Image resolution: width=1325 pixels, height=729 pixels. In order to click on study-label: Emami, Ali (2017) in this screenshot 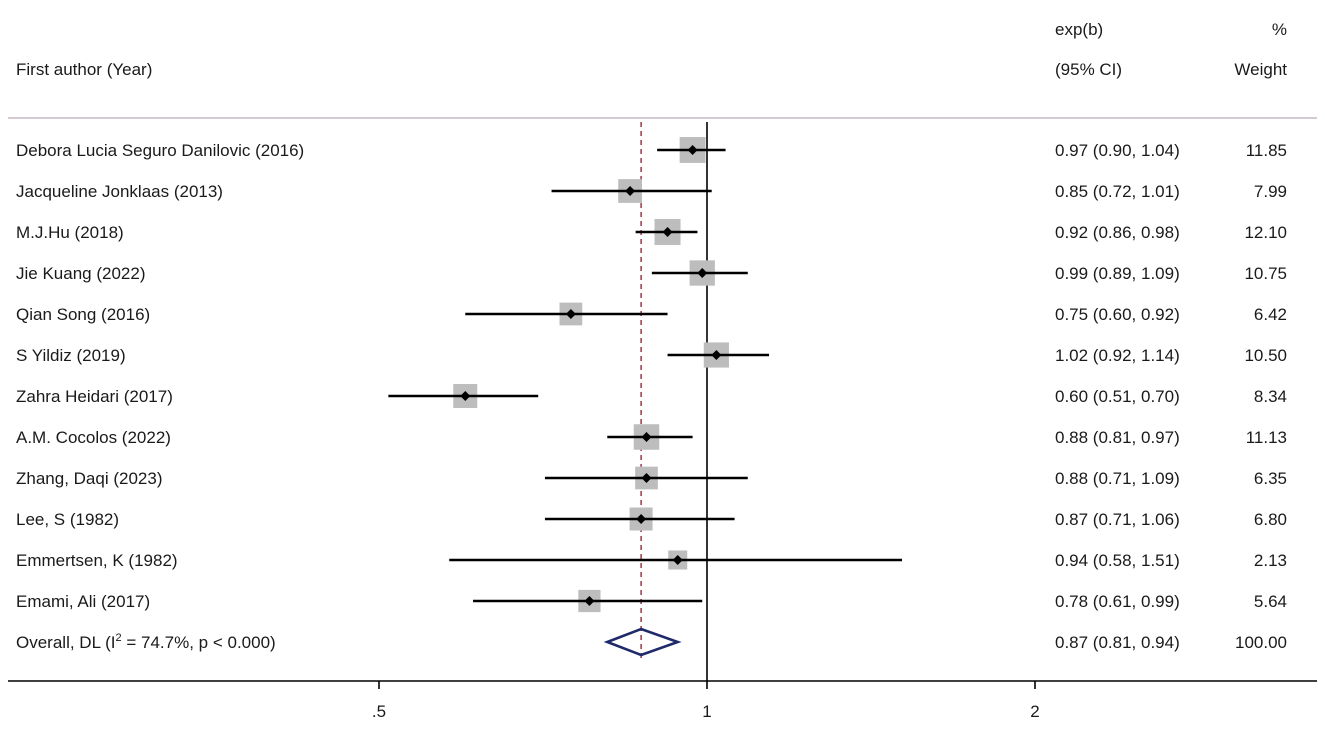, I will do `click(83, 601)`.